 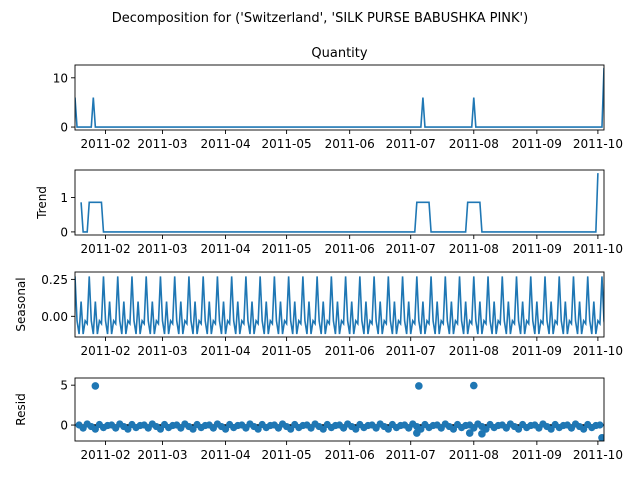 I want to click on y-tick-label: 10, so click(x=60, y=78).